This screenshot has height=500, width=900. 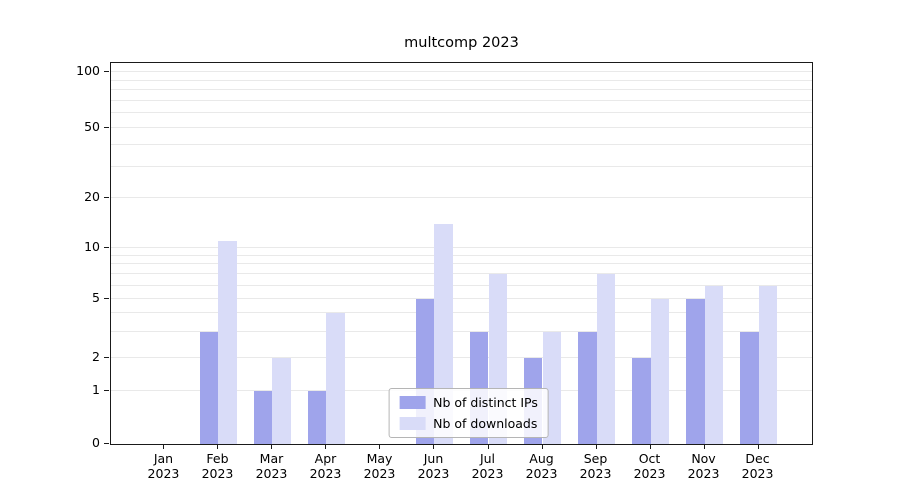 I want to click on bar-distinct-ips-nov, so click(x=695, y=371).